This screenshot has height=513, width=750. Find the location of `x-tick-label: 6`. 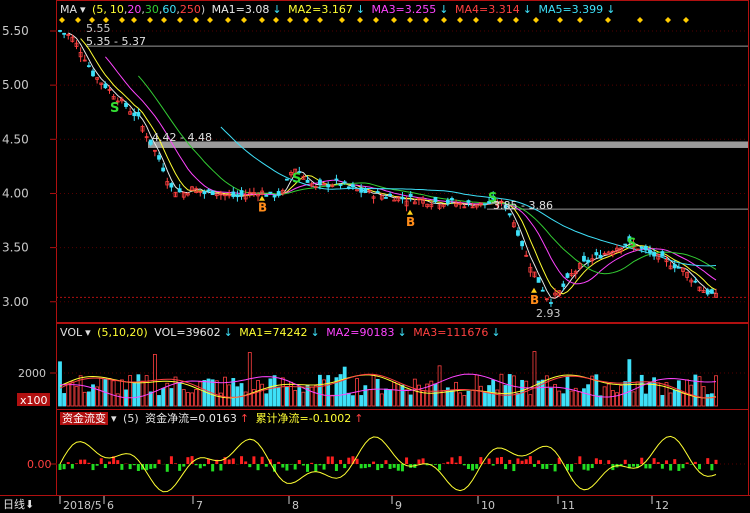

x-tick-label: 6 is located at coordinates (110, 505).